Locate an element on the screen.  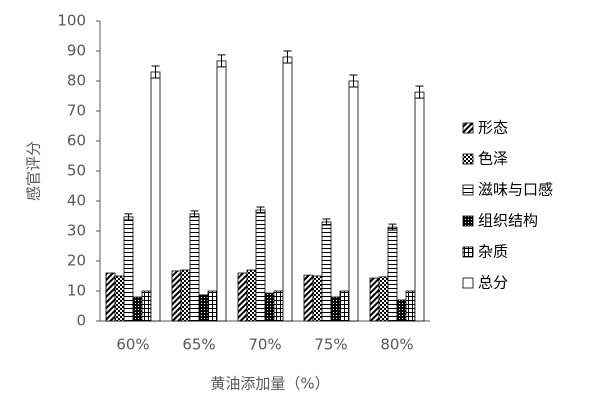
legend-label: 形态 is located at coordinates (493, 128).